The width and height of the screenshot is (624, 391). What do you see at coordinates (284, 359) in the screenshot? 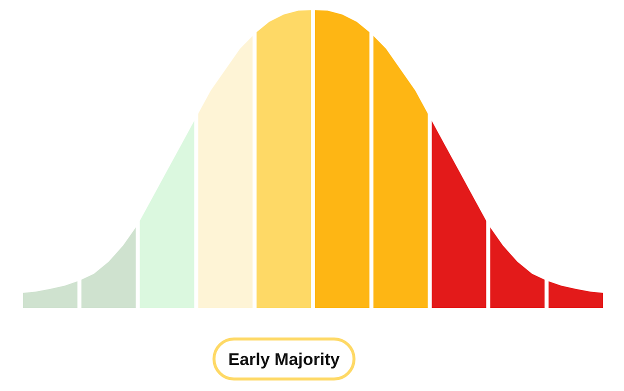
I see `text: Early Majority` at bounding box center [284, 359].